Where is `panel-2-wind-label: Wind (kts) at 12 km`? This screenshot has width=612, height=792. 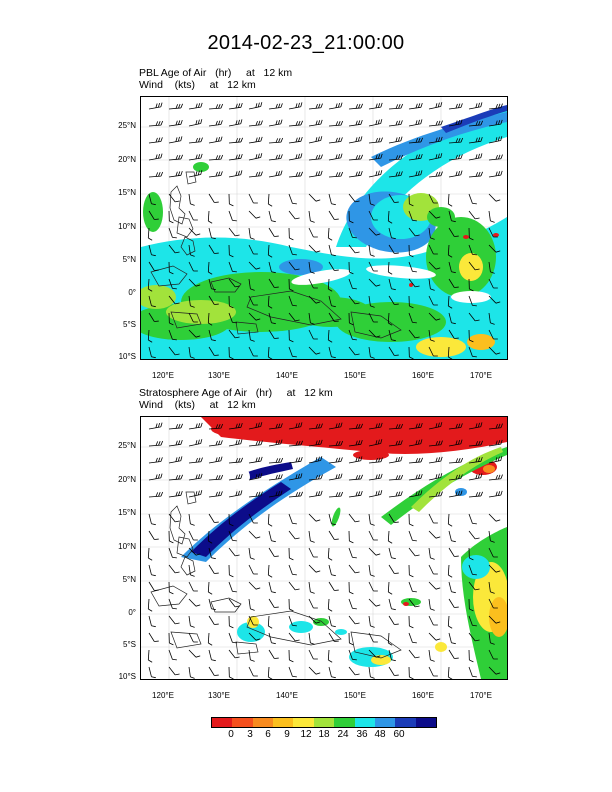 panel-2-wind-label: Wind (kts) at 12 km is located at coordinates (197, 405).